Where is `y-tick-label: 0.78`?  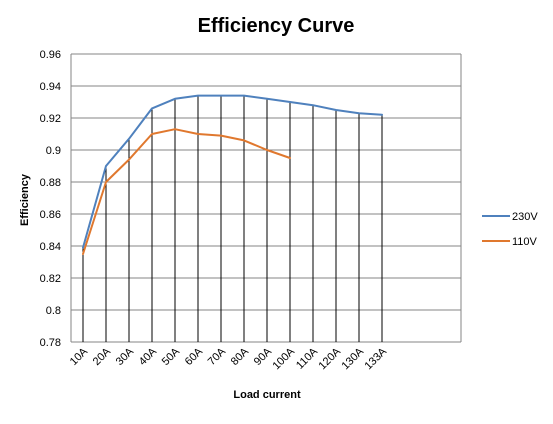 y-tick-label: 0.78 is located at coordinates (50, 343).